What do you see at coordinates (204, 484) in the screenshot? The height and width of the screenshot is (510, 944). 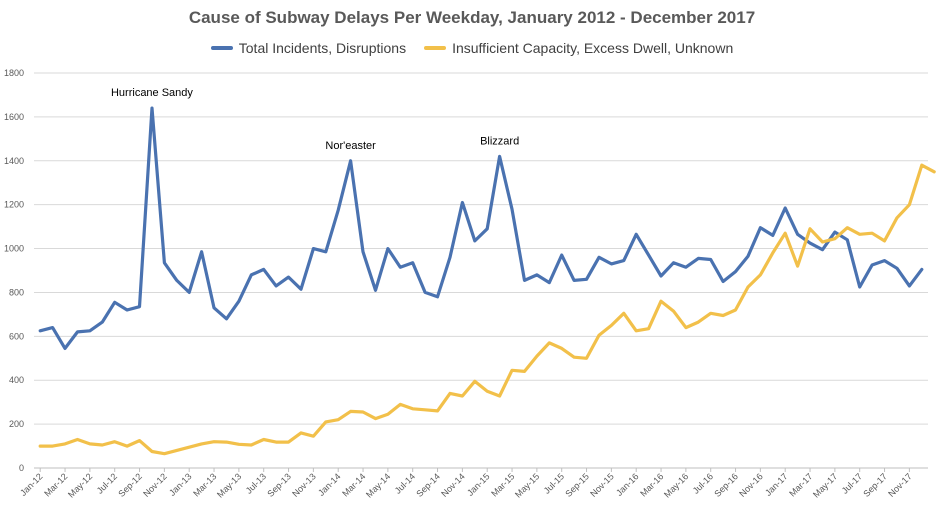 I see `x-tick-label: Mar-13` at bounding box center [204, 484].